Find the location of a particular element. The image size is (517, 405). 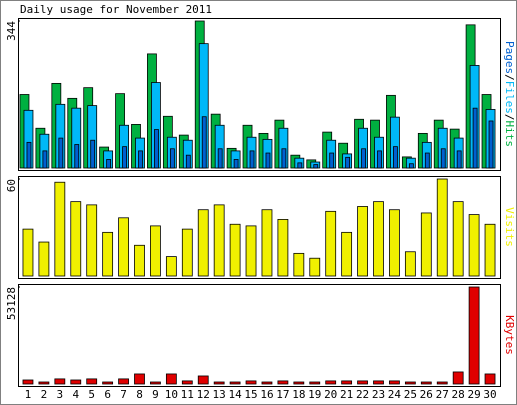

x-tick-label: 2 is located at coordinates (44, 394).